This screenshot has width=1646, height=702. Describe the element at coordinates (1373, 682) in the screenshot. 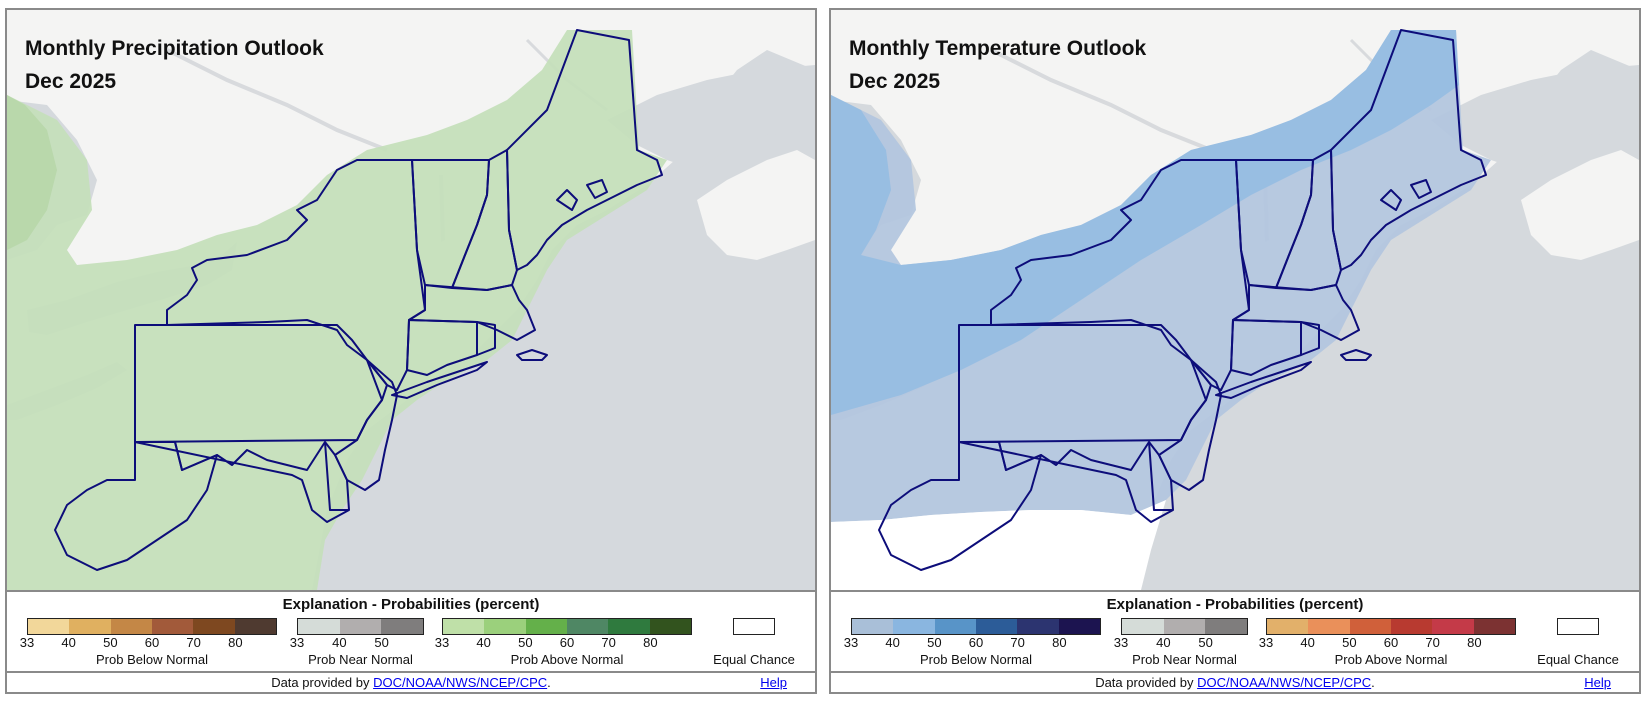

I see `credit-suffix: .` at that location.